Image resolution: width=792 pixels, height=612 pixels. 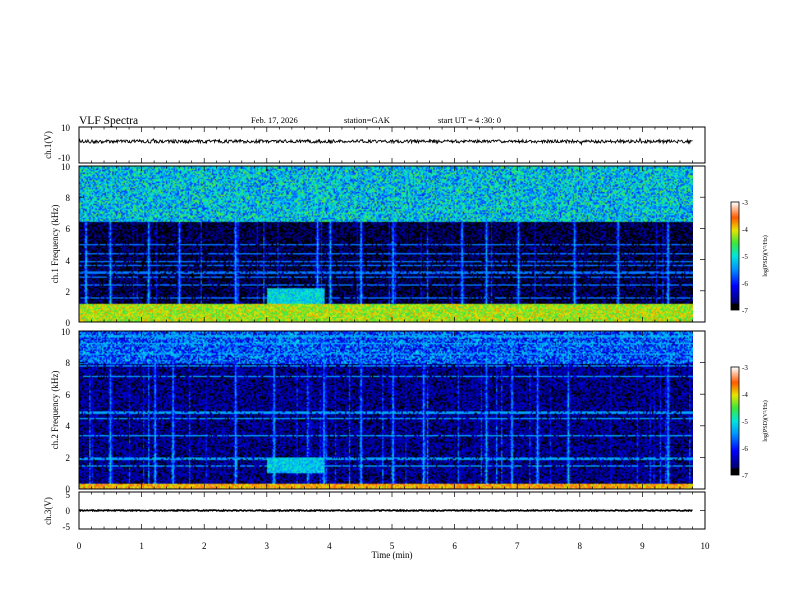 What do you see at coordinates (66, 128) in the screenshot?
I see `ch1-ytick-top: 10` at bounding box center [66, 128].